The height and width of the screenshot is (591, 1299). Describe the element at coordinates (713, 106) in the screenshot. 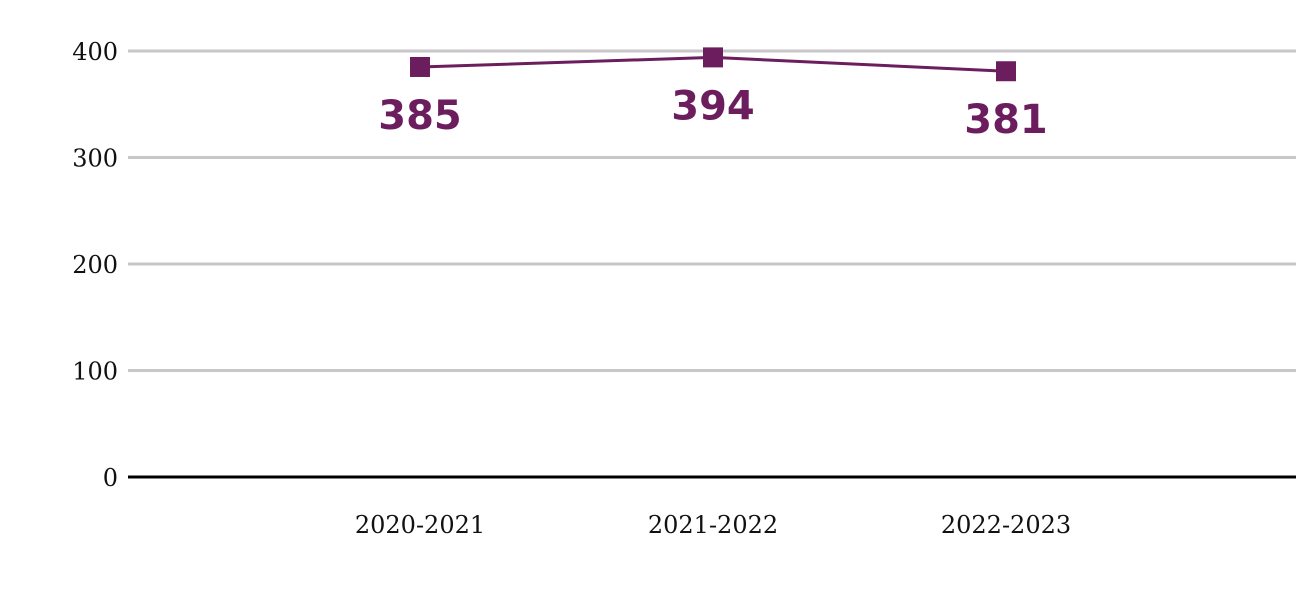

I see `data-label: 394` at that location.